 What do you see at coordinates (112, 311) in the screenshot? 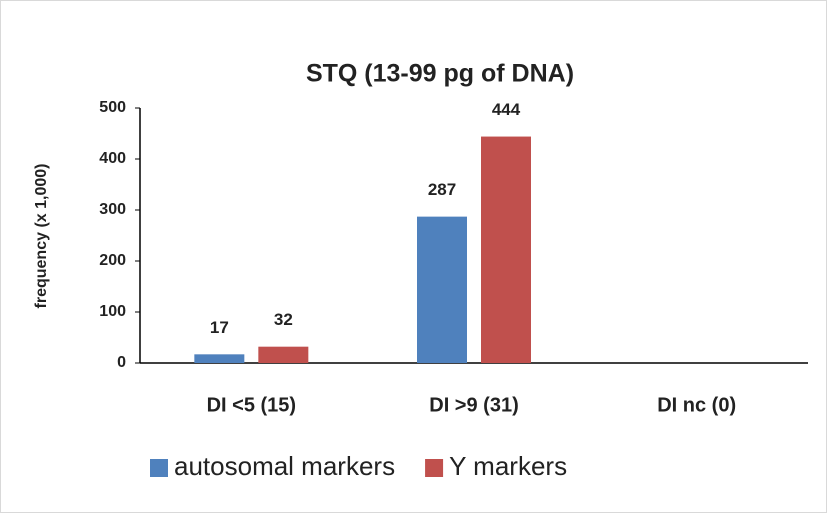
I see `y-tick-label: 100` at bounding box center [112, 311].